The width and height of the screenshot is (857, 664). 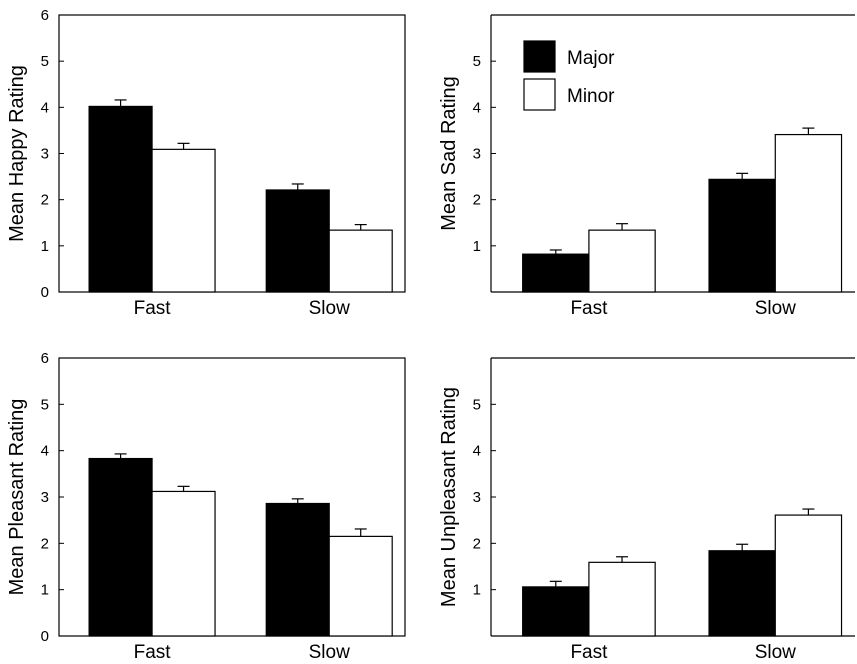 What do you see at coordinates (449, 497) in the screenshot?
I see `y-axis-label: Mean Unpleasant Rating` at bounding box center [449, 497].